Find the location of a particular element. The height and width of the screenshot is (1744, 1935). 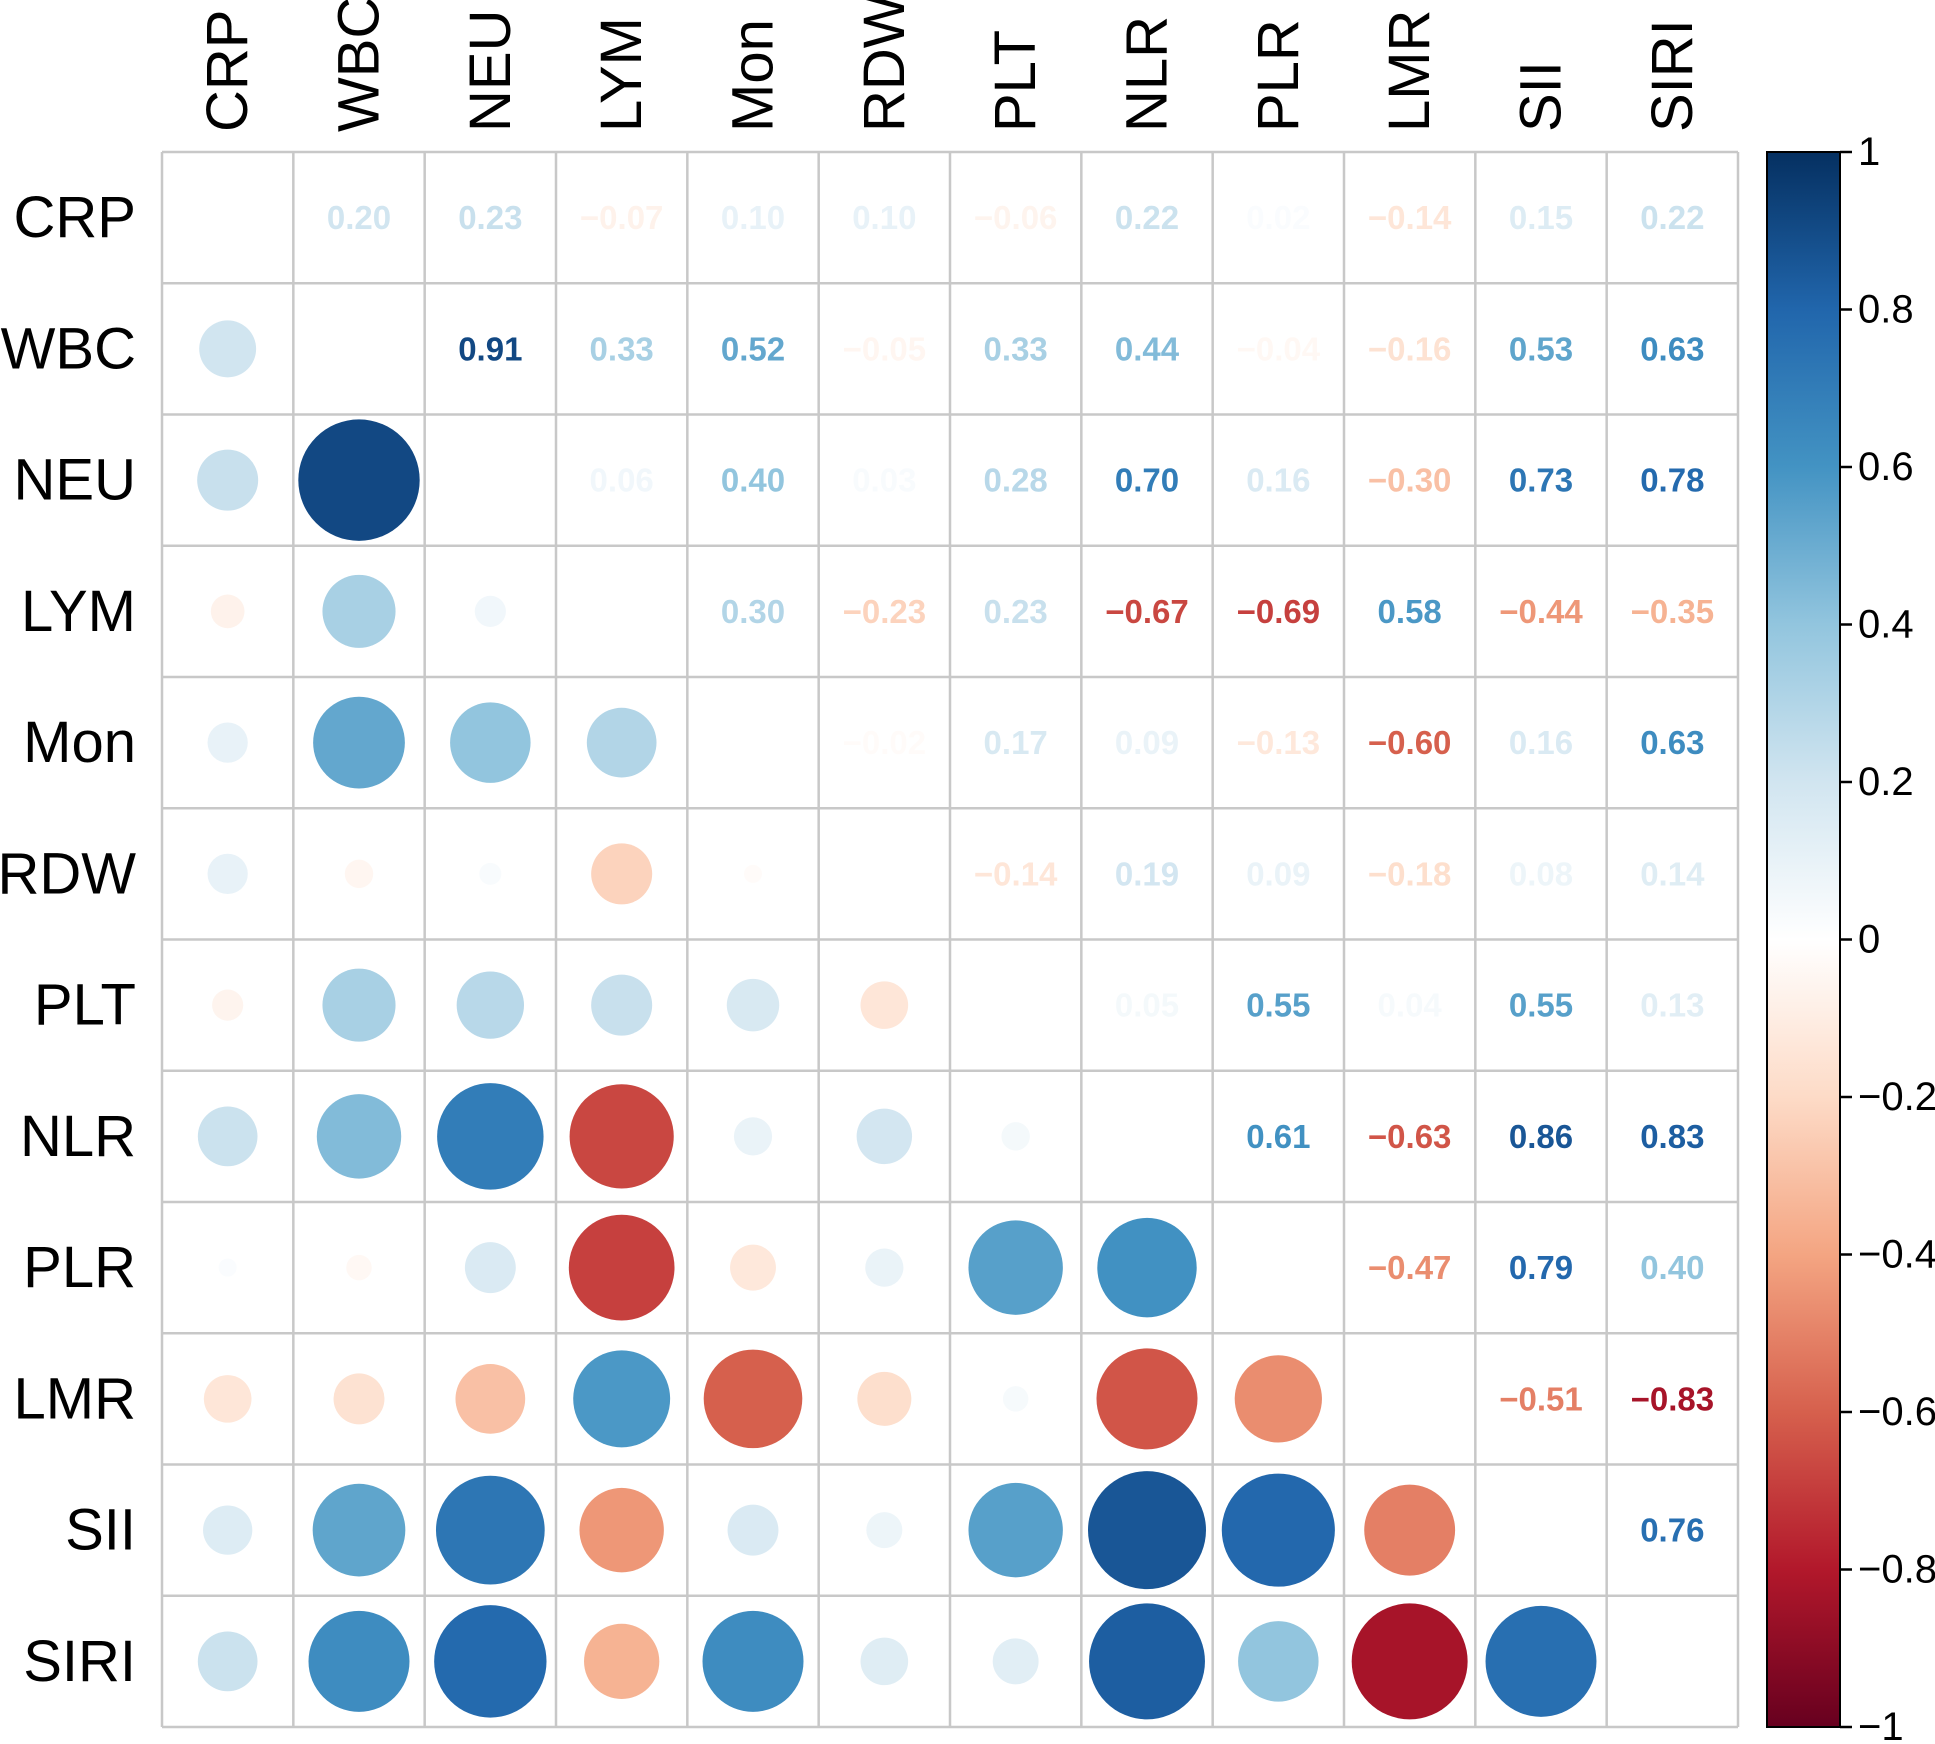

corr-value-NLR-SII: 0.86 is located at coordinates (1541, 1136).